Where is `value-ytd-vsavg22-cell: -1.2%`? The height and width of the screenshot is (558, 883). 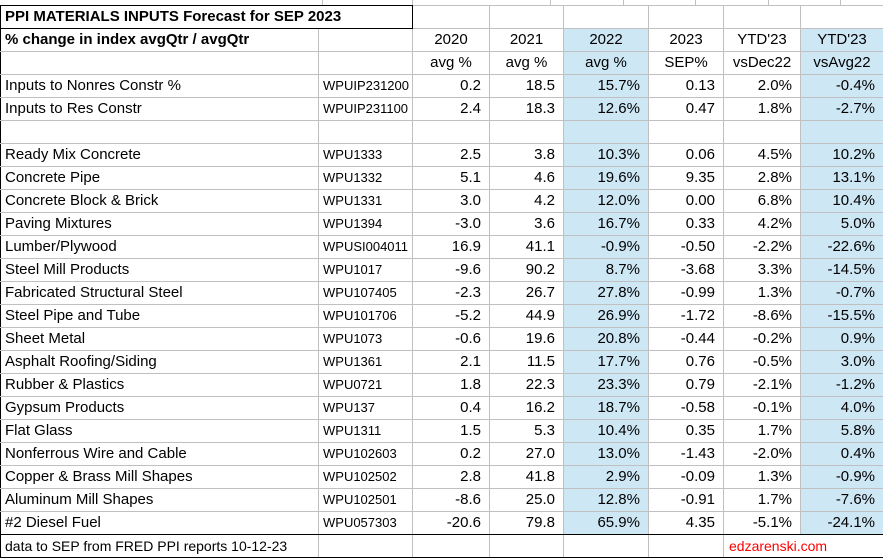 value-ytd-vsavg22-cell: -1.2% is located at coordinates (841, 385).